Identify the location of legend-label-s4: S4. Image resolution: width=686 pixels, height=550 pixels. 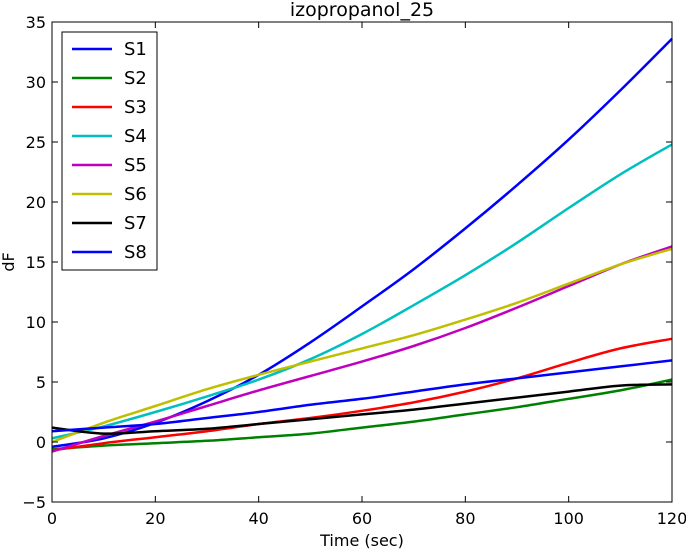
(135, 136).